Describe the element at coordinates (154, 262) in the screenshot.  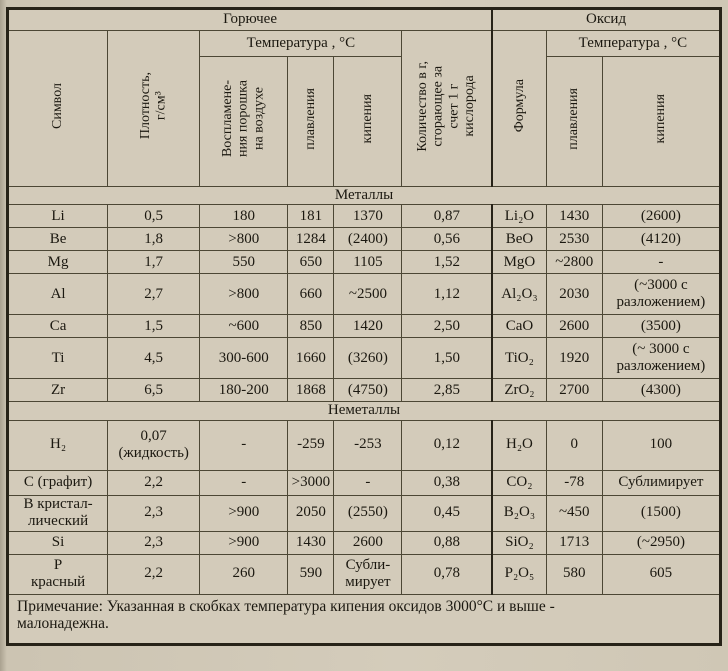
I see `cell-density: 1,7` at that location.